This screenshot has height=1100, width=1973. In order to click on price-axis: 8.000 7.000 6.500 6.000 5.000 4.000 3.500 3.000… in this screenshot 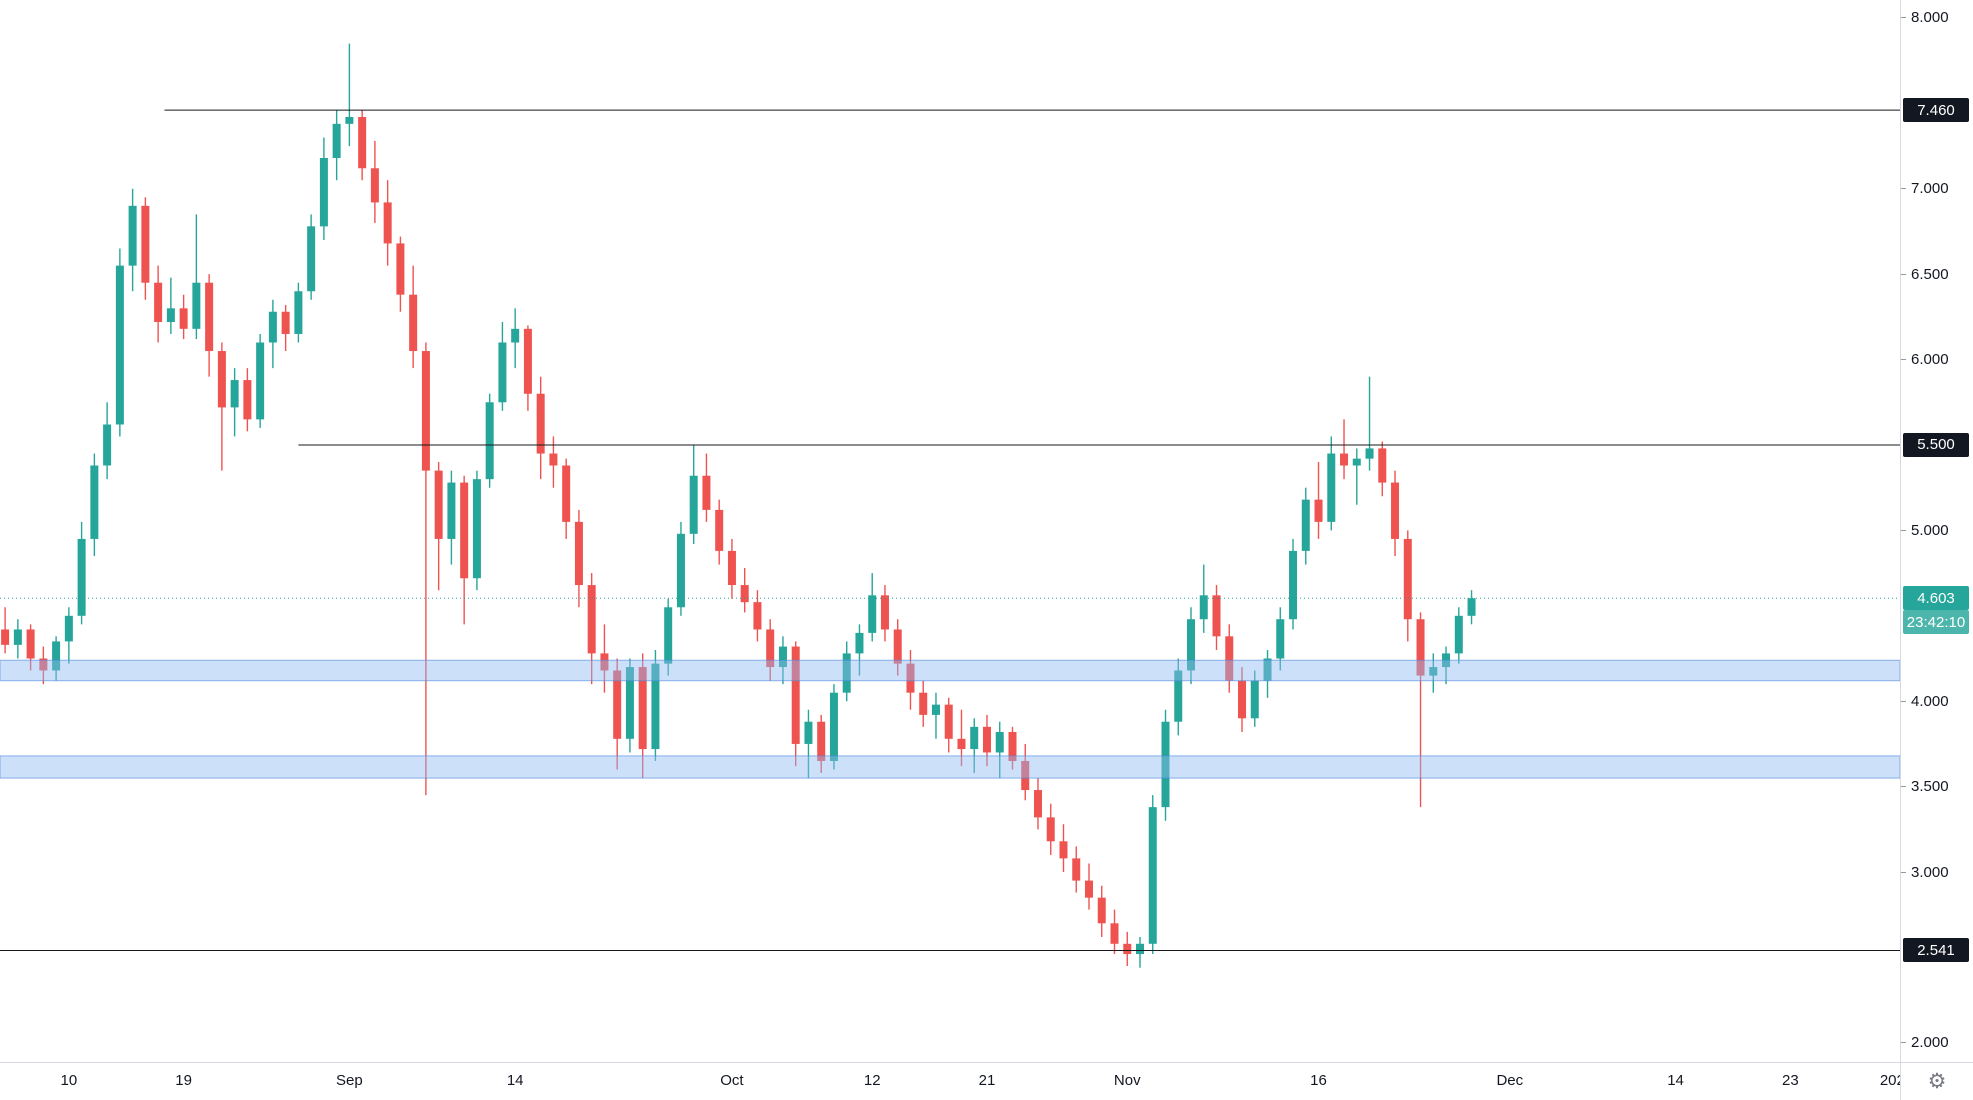, I will do `click(1936, 531)`.